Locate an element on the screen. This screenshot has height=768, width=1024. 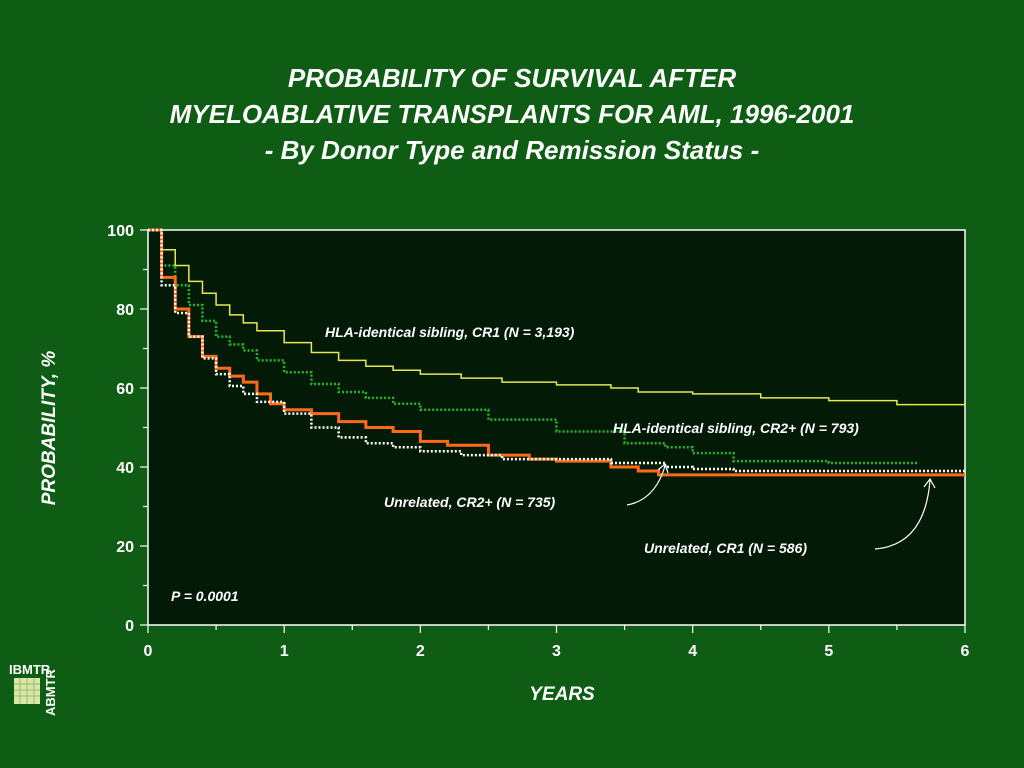
label-unrelated-cr1: Unrelated, CR1 (N = 586) is located at coordinates (725, 548).